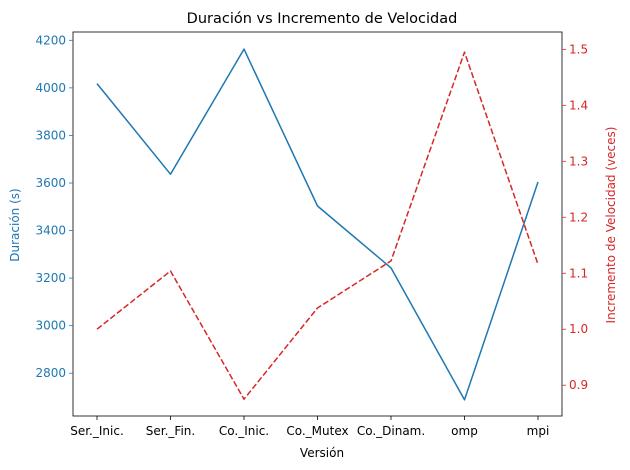 This screenshot has width=630, height=470. Describe the element at coordinates (50, 135) in the screenshot. I see `left-axis-tick-label: 3800` at that location.